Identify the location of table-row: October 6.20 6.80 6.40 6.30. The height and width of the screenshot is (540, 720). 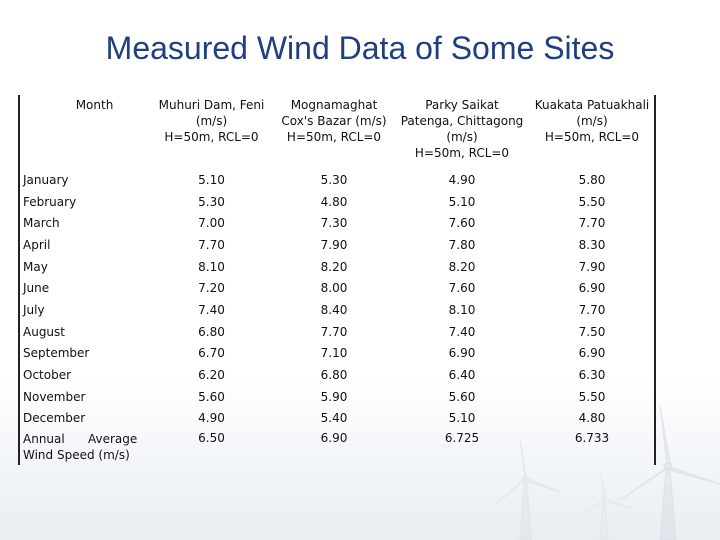
(337, 375).